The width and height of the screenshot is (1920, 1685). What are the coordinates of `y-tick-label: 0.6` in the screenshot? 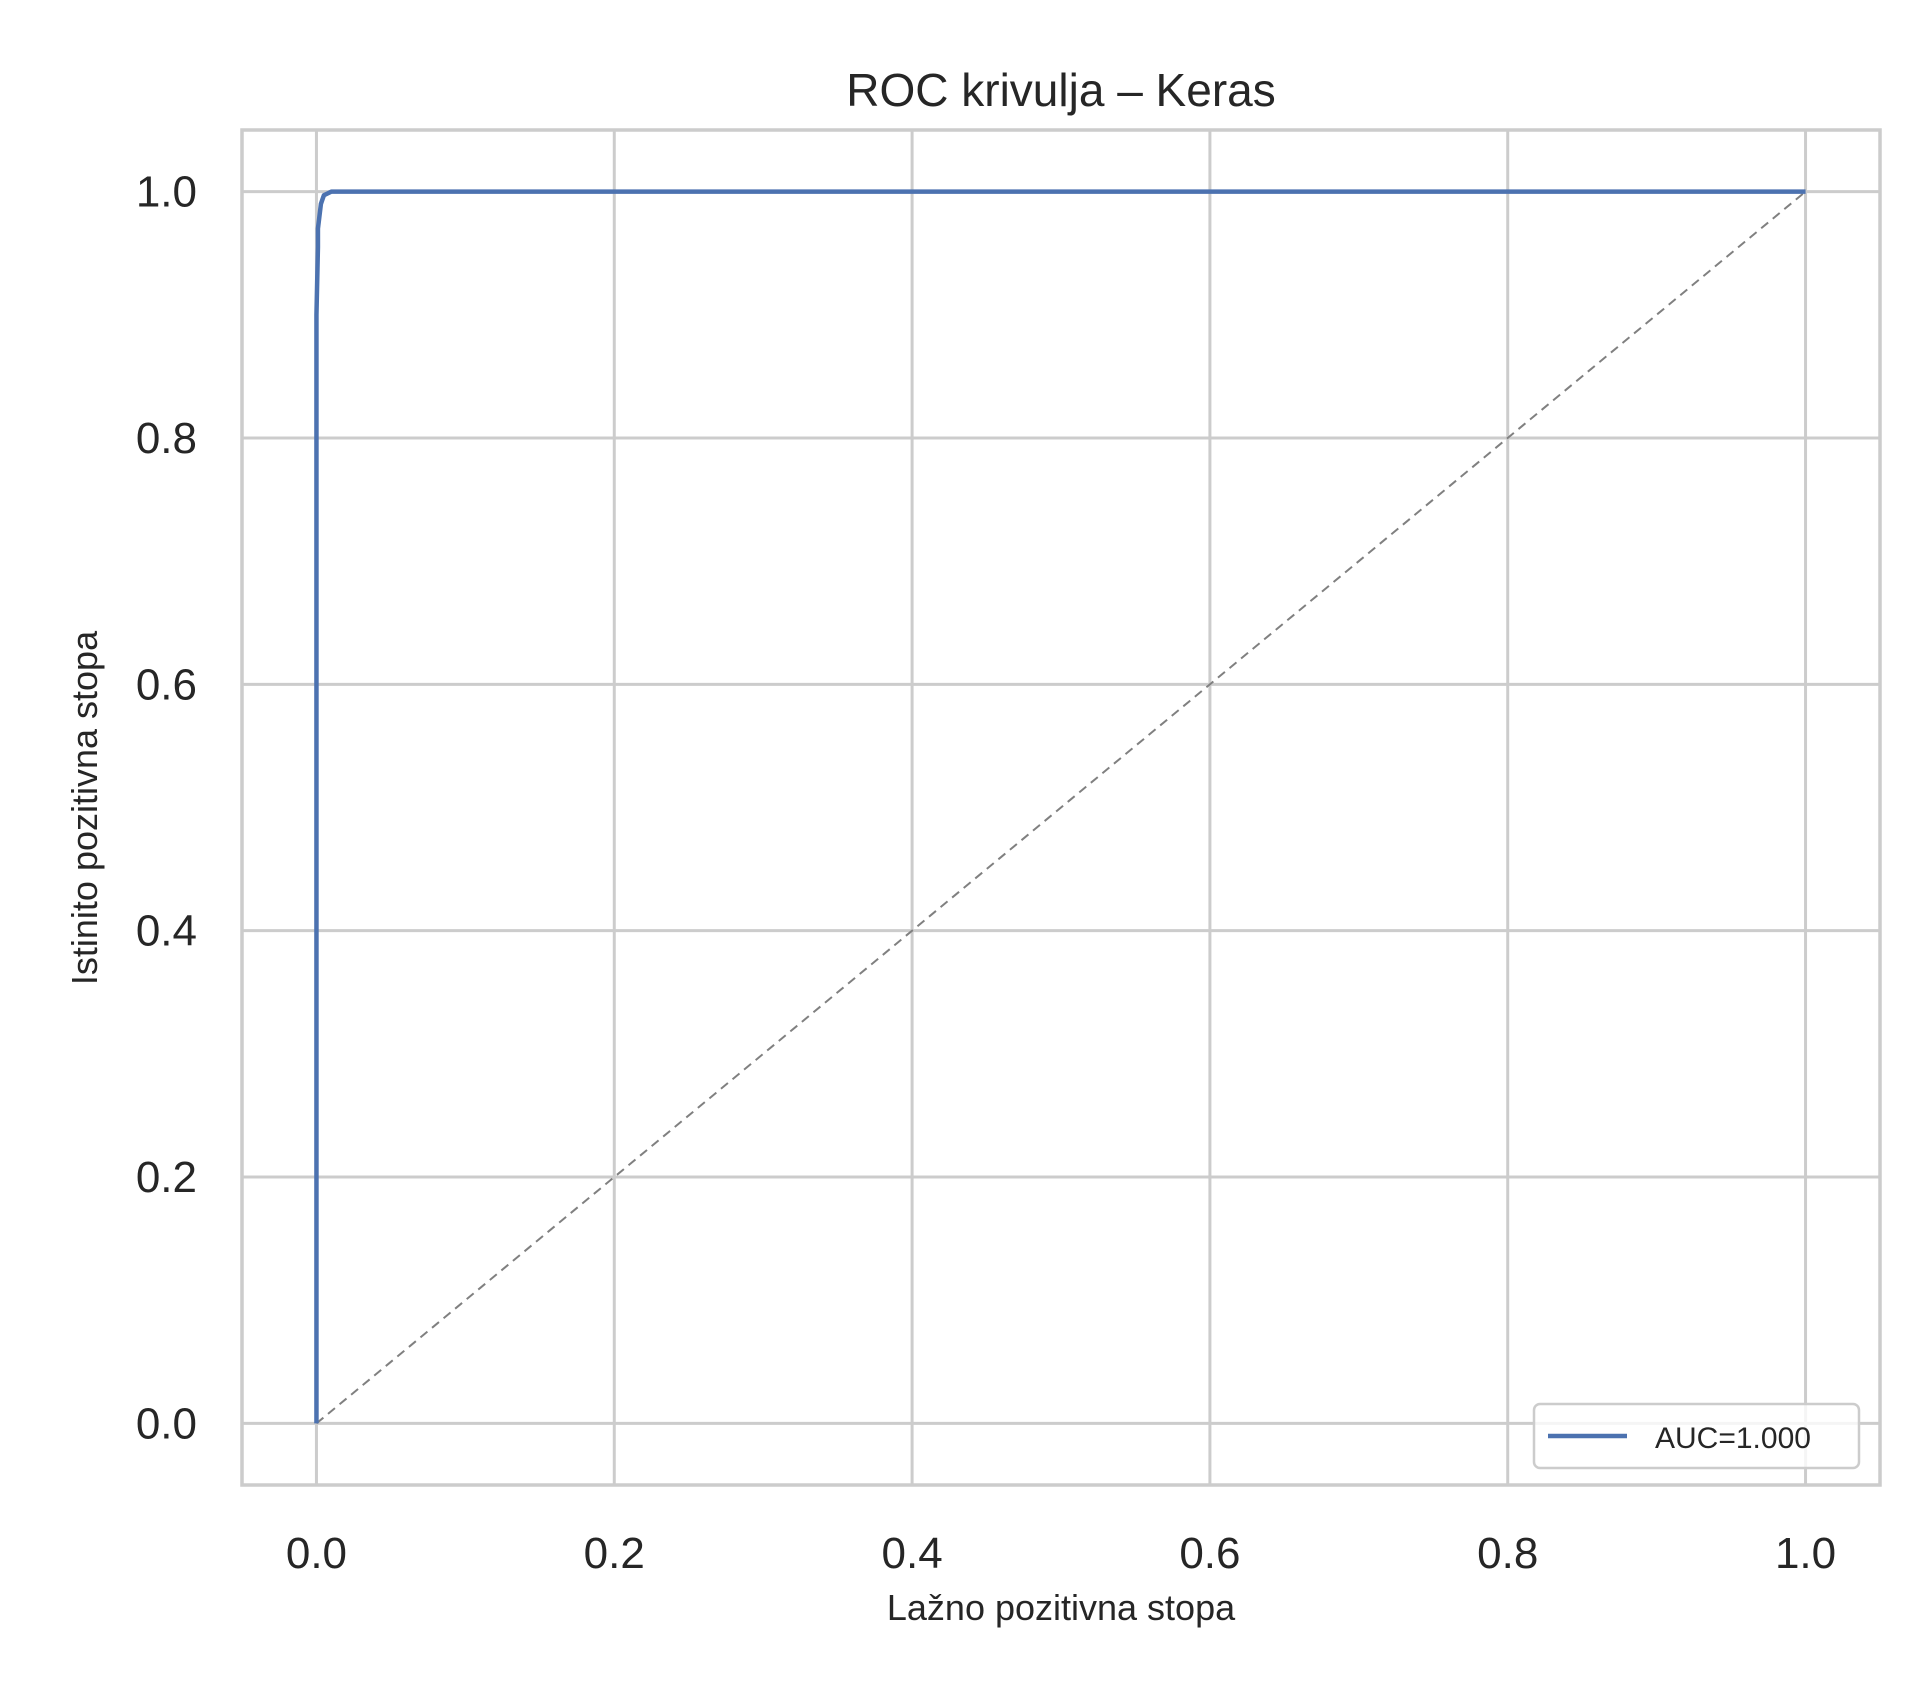 It's located at (166, 684).